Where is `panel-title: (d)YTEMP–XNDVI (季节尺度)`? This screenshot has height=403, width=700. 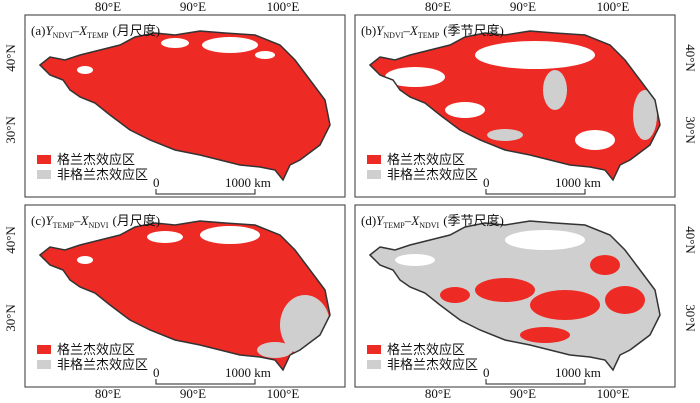 panel-title: (d)YTEMP–XNDVI (季节尺度) is located at coordinates (432, 221).